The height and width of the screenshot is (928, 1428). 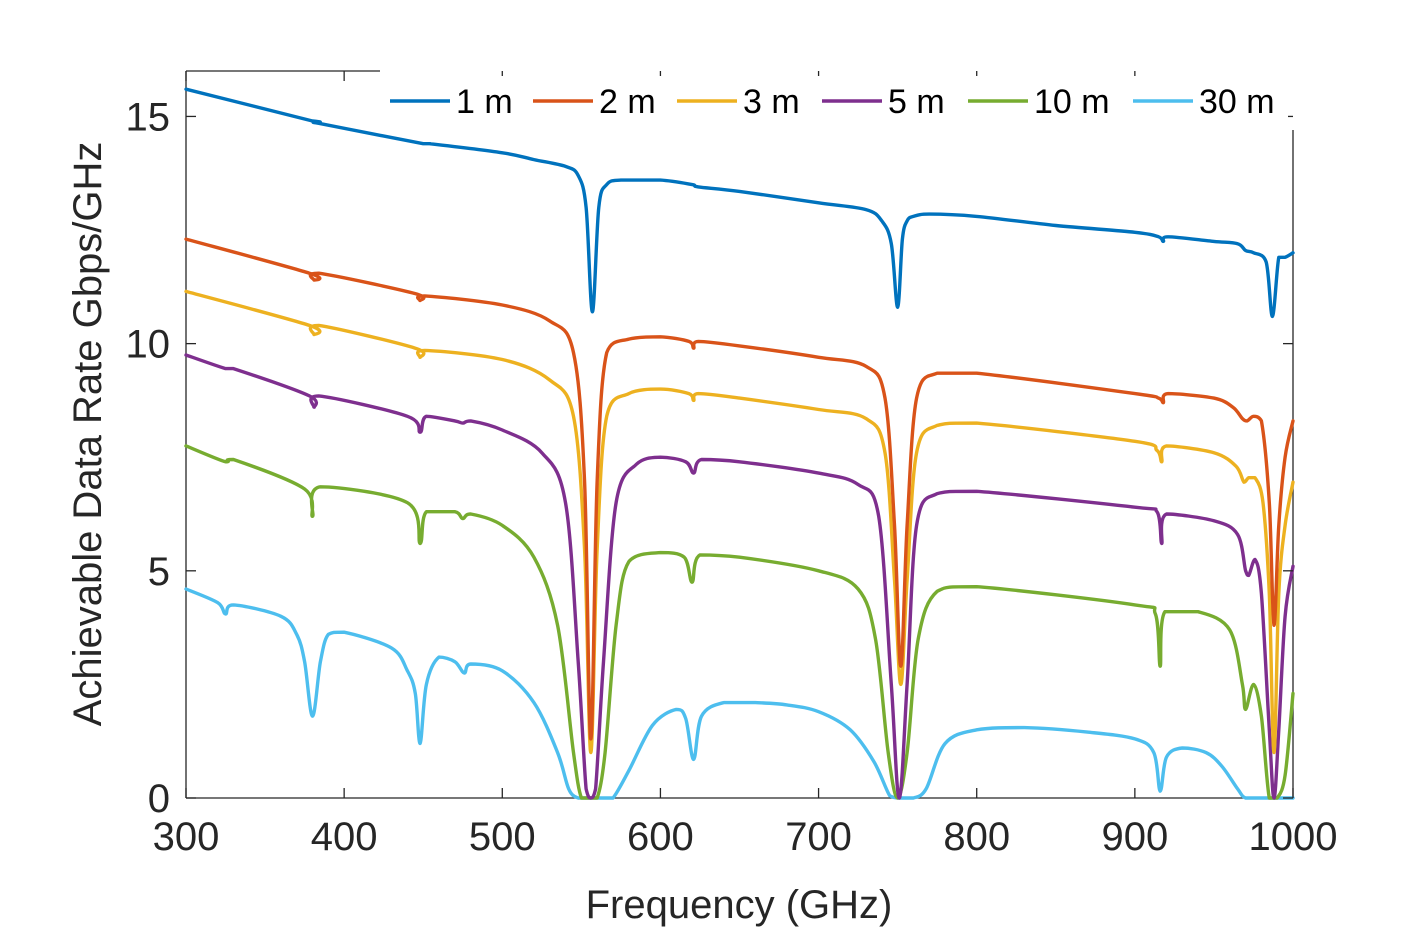 I want to click on legend-label: 3 m, so click(x=771, y=102).